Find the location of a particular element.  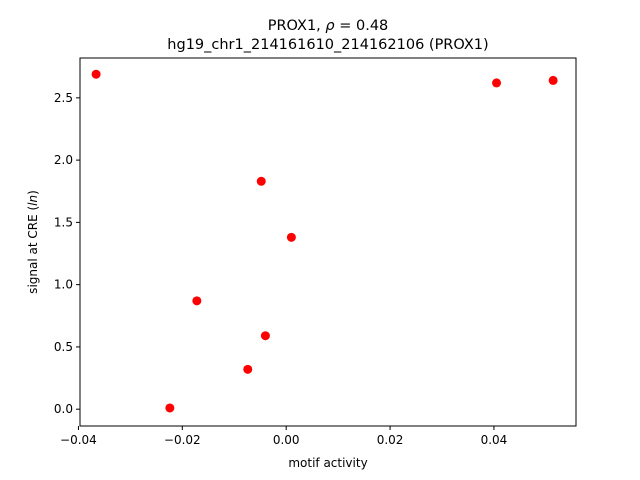

y-tick-label: 2.5 is located at coordinates (63, 98).